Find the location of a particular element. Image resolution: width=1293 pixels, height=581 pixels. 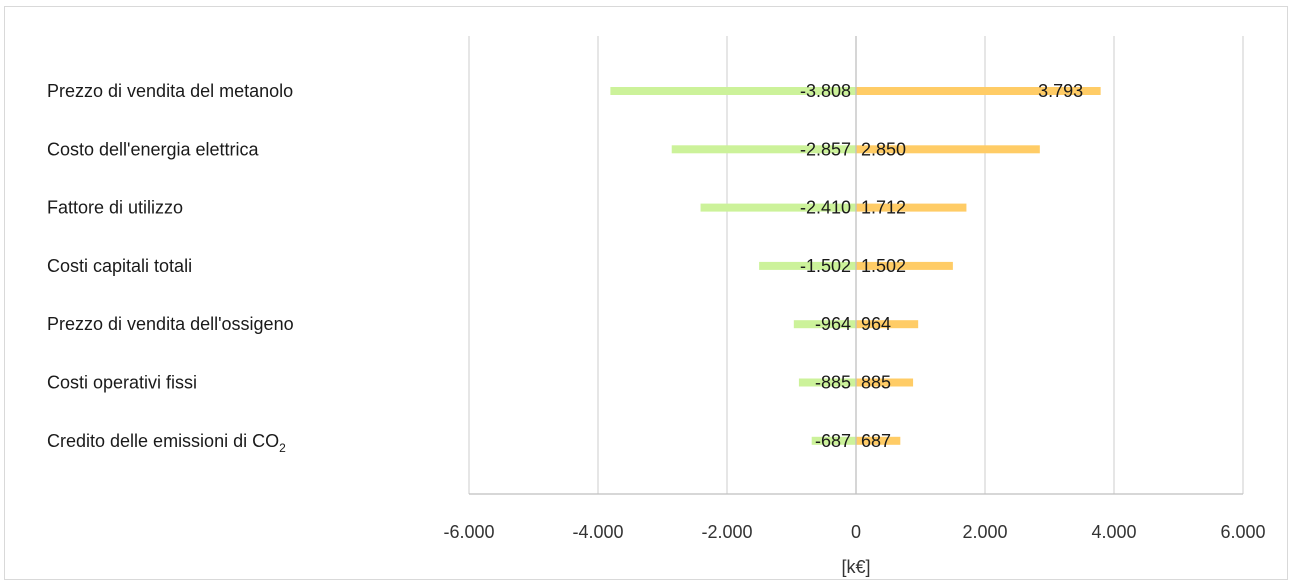

category-label: Costo dell'energia elettrica is located at coordinates (153, 149).